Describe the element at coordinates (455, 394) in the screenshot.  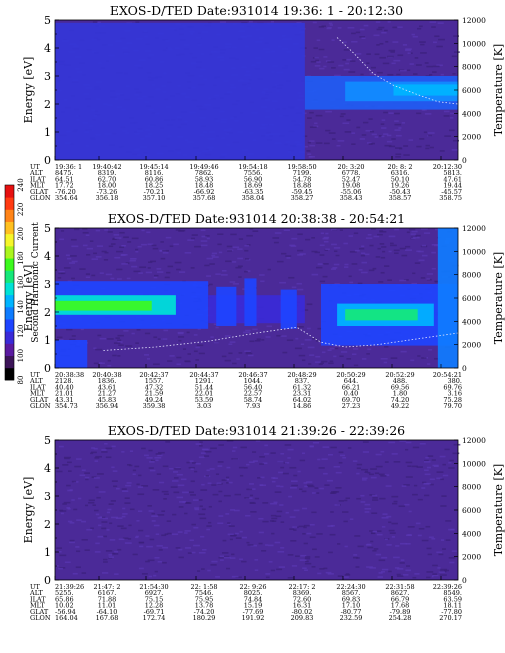
I see `table-cell: 3.16` at that location.